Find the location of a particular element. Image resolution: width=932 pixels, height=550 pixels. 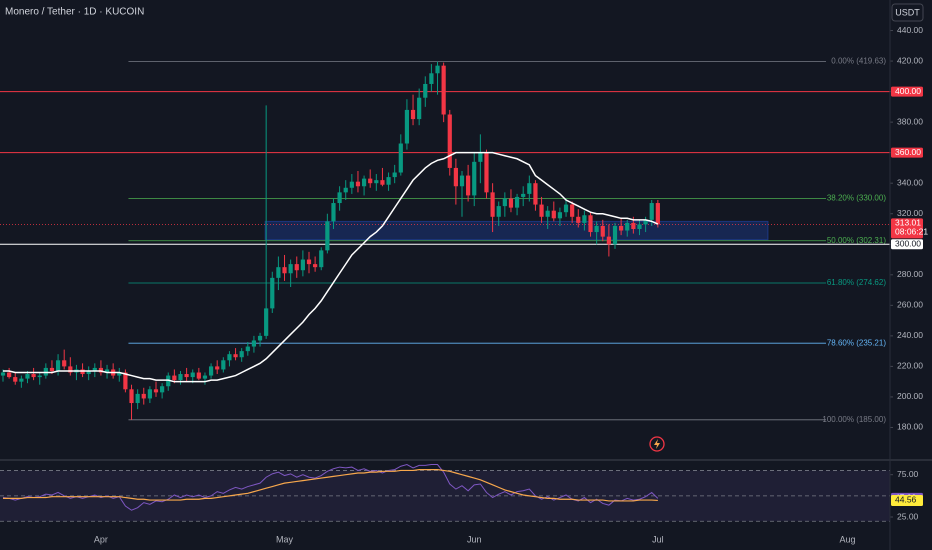

y-tick-label: 180.00 is located at coordinates (910, 427).